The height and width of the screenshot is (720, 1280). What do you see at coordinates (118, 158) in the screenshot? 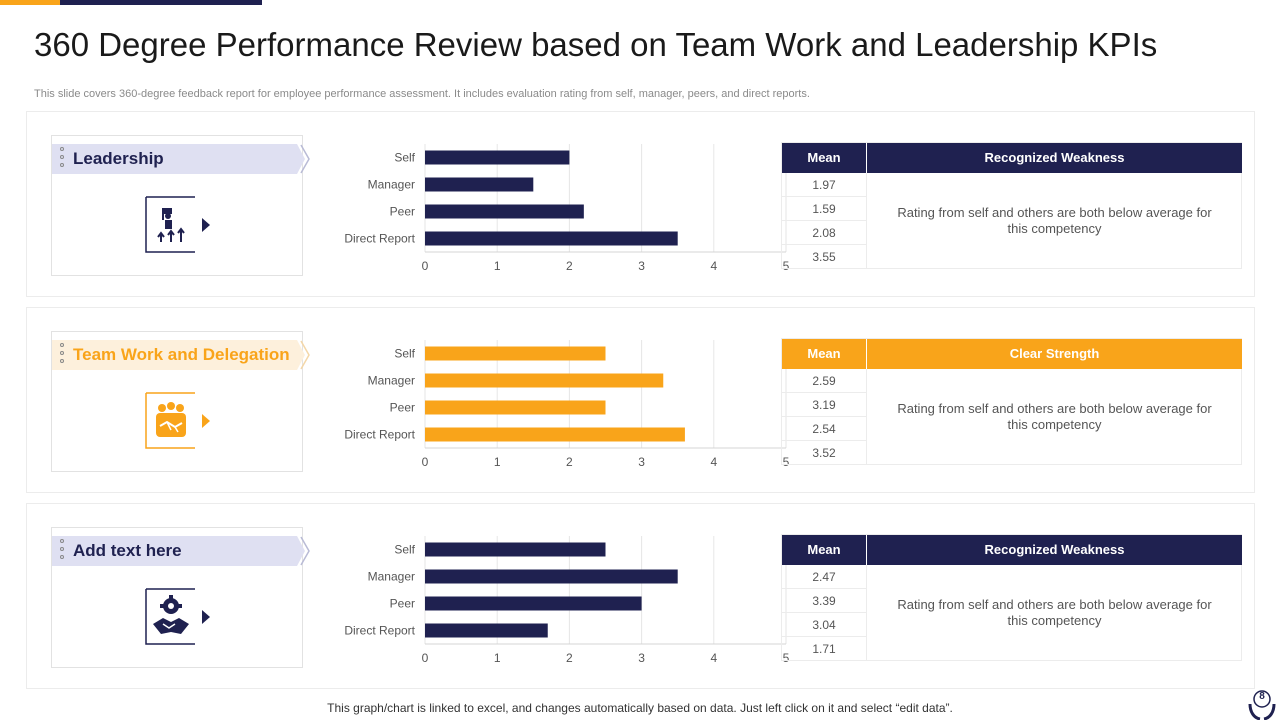
I see `kpi-label-text: Leadership` at bounding box center [118, 158].